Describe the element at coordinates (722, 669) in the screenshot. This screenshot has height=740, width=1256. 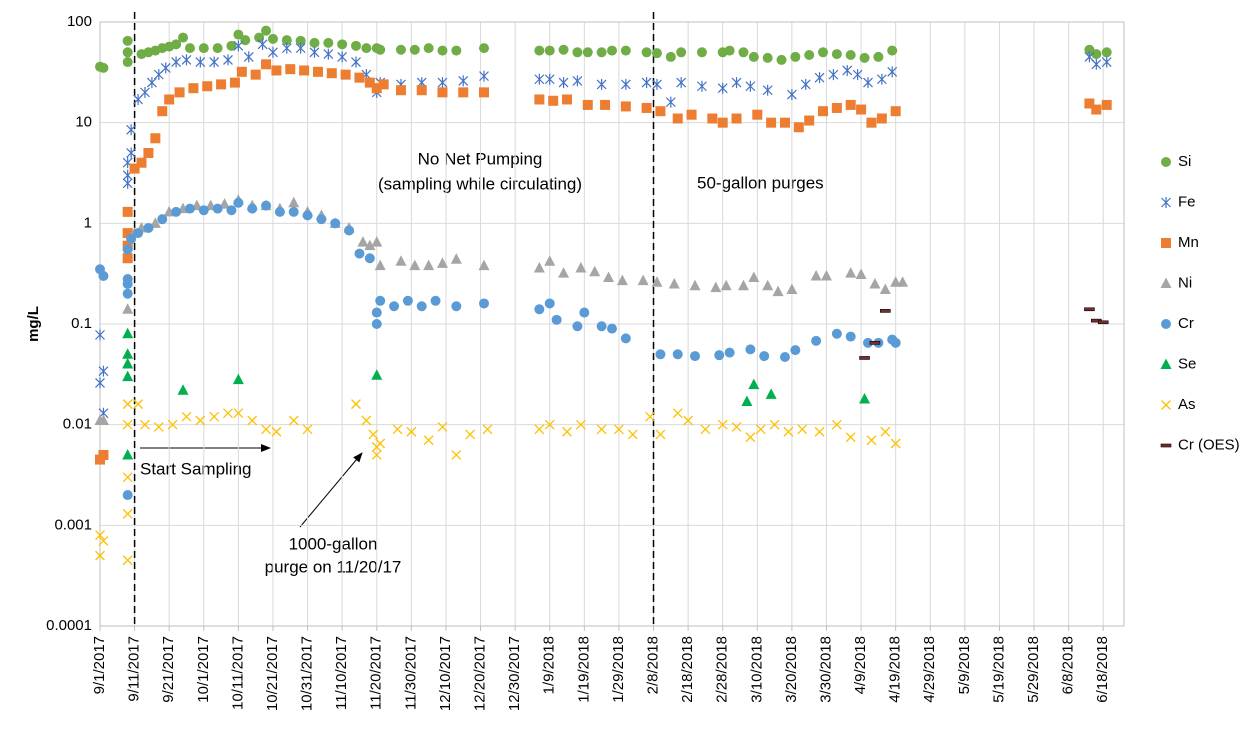
I see `x-tick-label: 2/28/2018` at that location.